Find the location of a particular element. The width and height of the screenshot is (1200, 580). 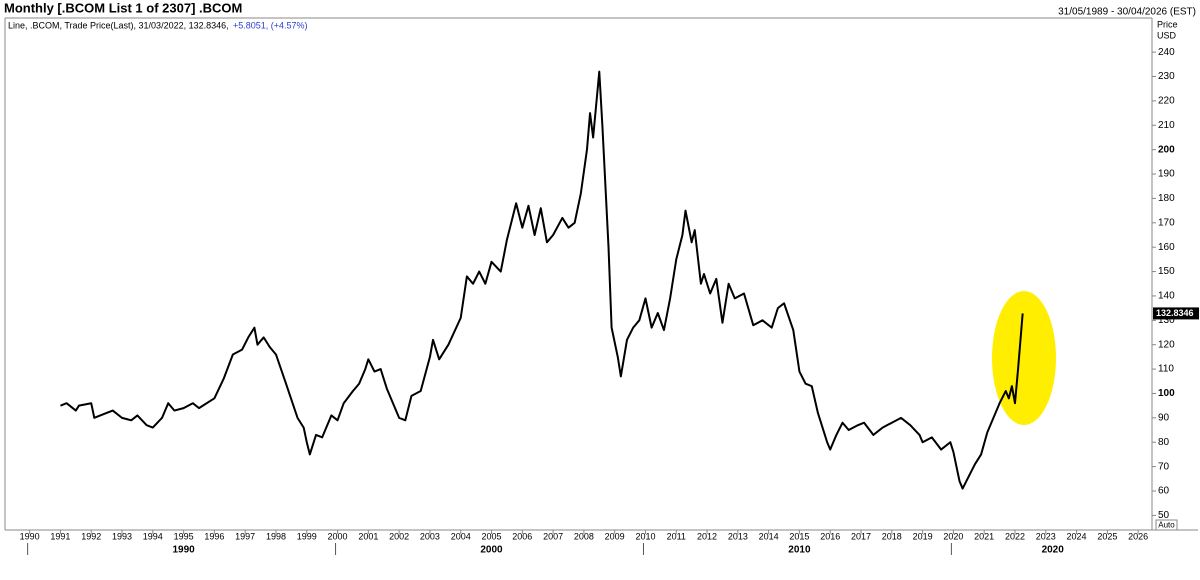

x-tick-label: 1993 is located at coordinates (122, 536).